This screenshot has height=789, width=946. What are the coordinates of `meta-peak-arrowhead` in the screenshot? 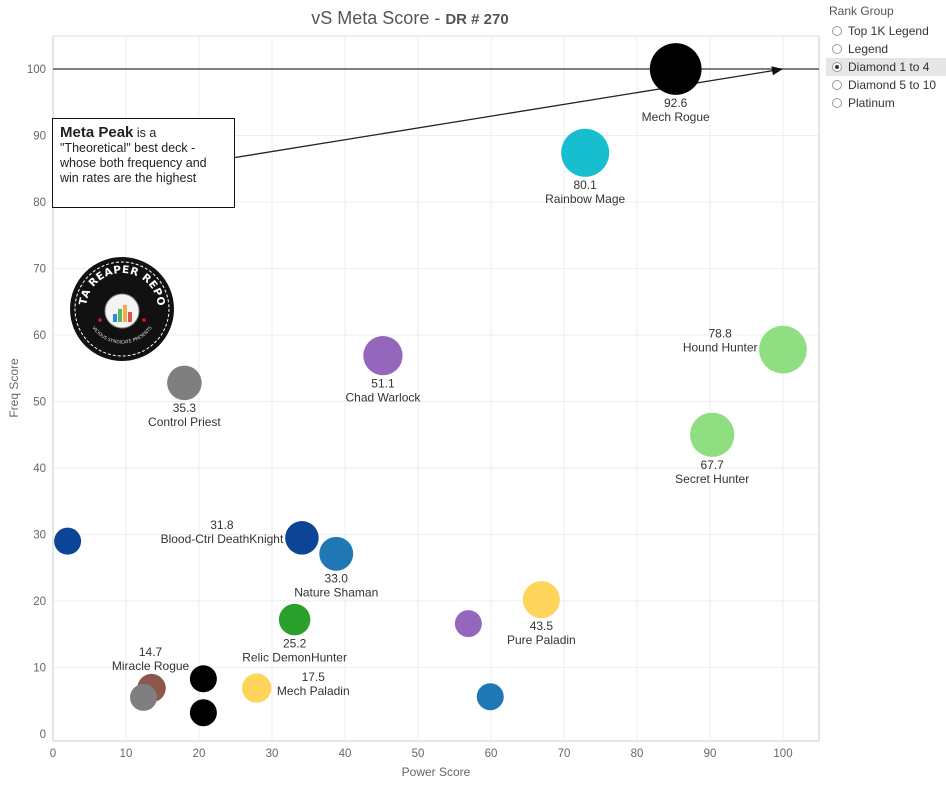 It's located at (777, 71).